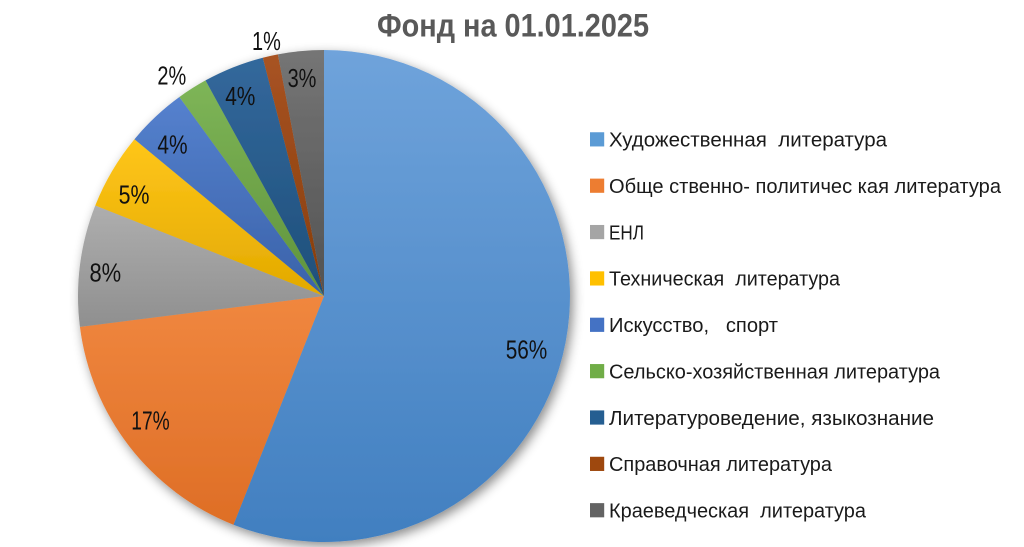 The height and width of the screenshot is (547, 1024). Describe the element at coordinates (771, 418) in the screenshot. I see `svg-text: Литературоведение, языкознание` at that location.